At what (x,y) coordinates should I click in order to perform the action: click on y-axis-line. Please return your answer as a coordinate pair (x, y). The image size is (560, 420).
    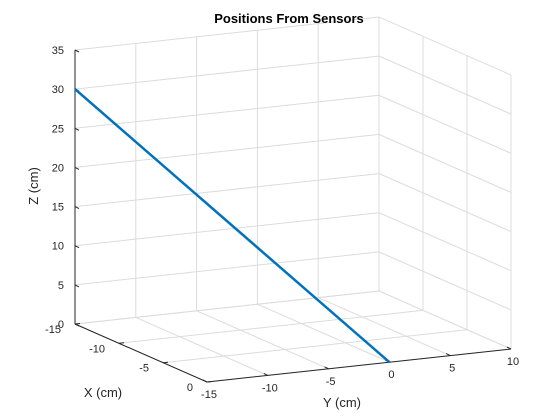
    Looking at the image, I should click on (359, 365).